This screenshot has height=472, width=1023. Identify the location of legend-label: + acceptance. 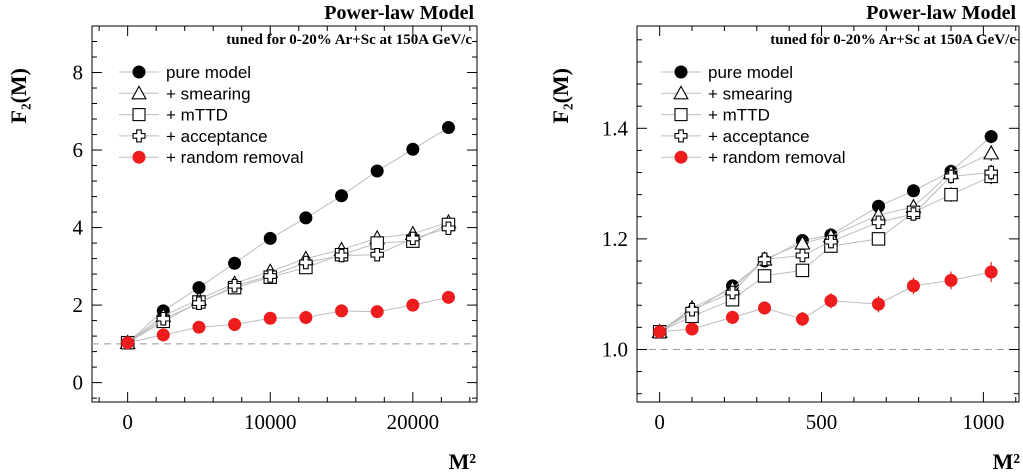
(759, 136).